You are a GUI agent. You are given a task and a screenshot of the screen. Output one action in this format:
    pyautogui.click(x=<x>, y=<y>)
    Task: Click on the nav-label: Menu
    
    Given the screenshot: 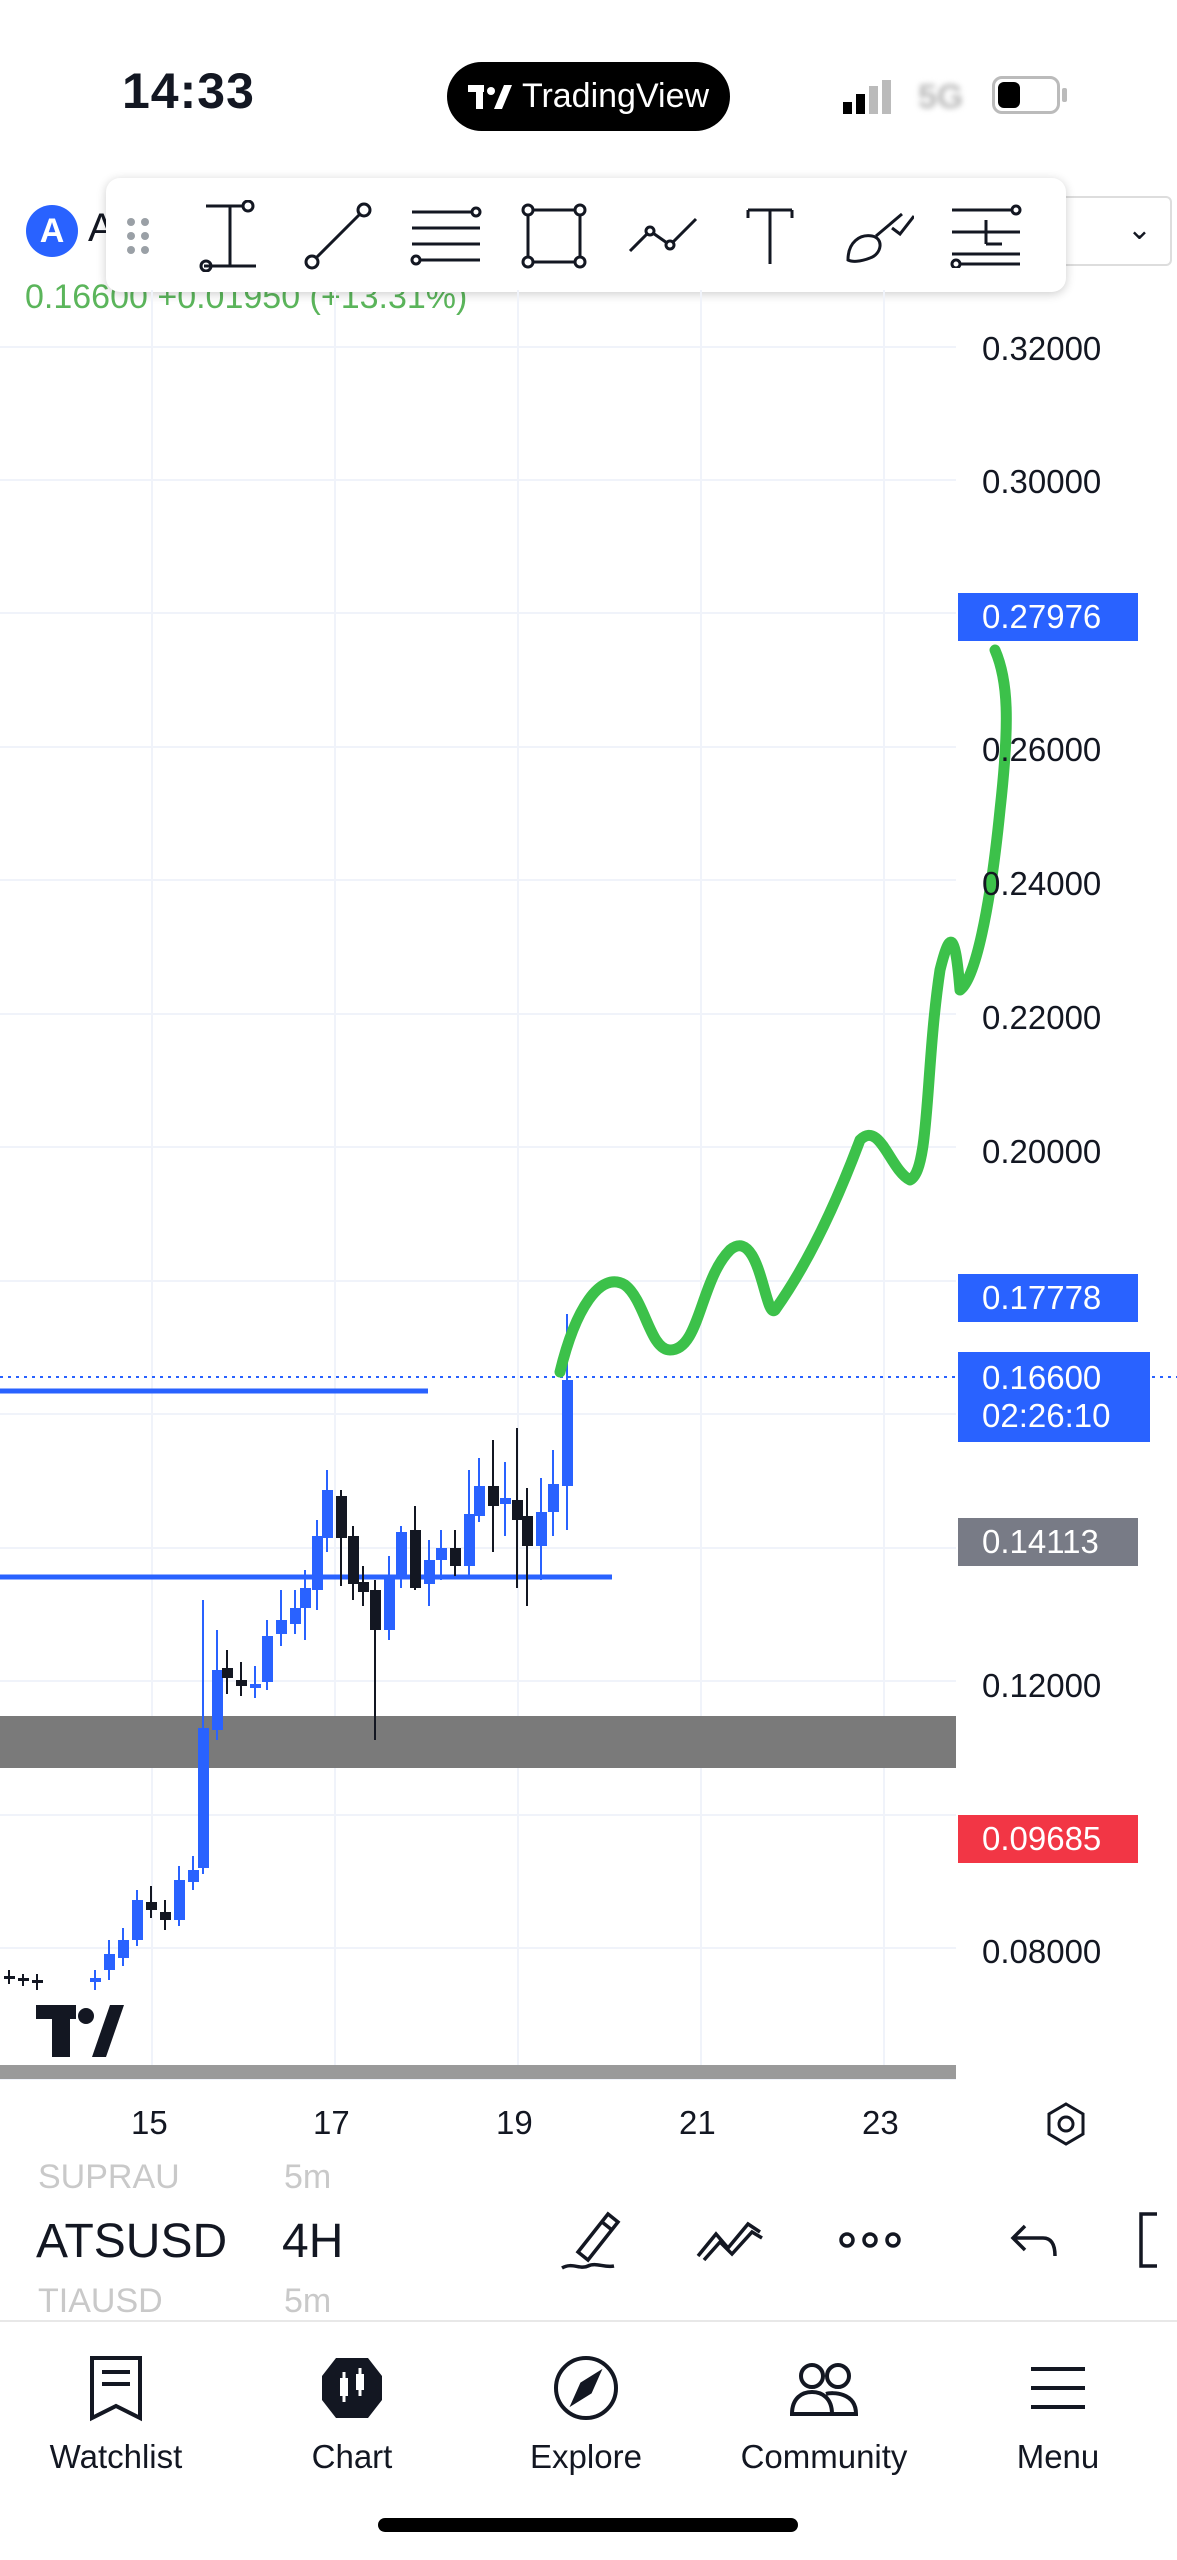 What is the action you would take?
    pyautogui.click(x=1058, y=2456)
    